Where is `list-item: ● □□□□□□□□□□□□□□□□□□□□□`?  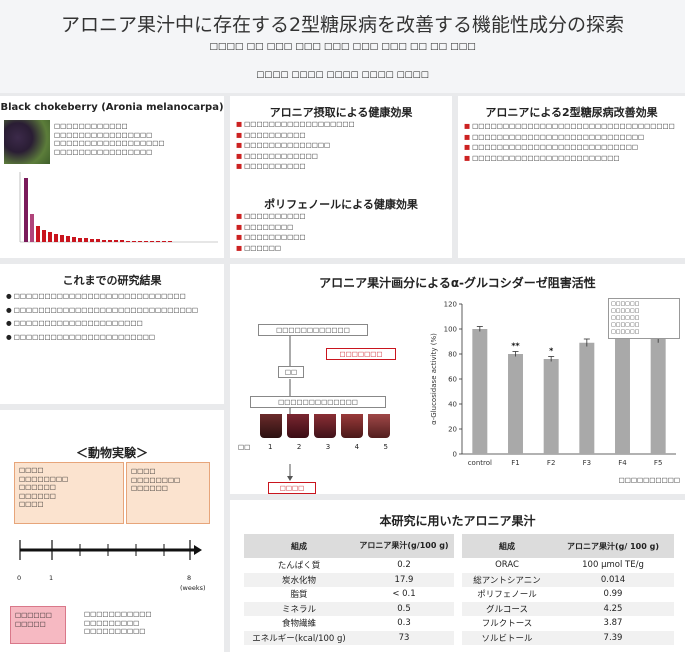
list-item: ● □□□□□□□□□□□□□□□□□□□□□ is located at coordinates (74, 323).